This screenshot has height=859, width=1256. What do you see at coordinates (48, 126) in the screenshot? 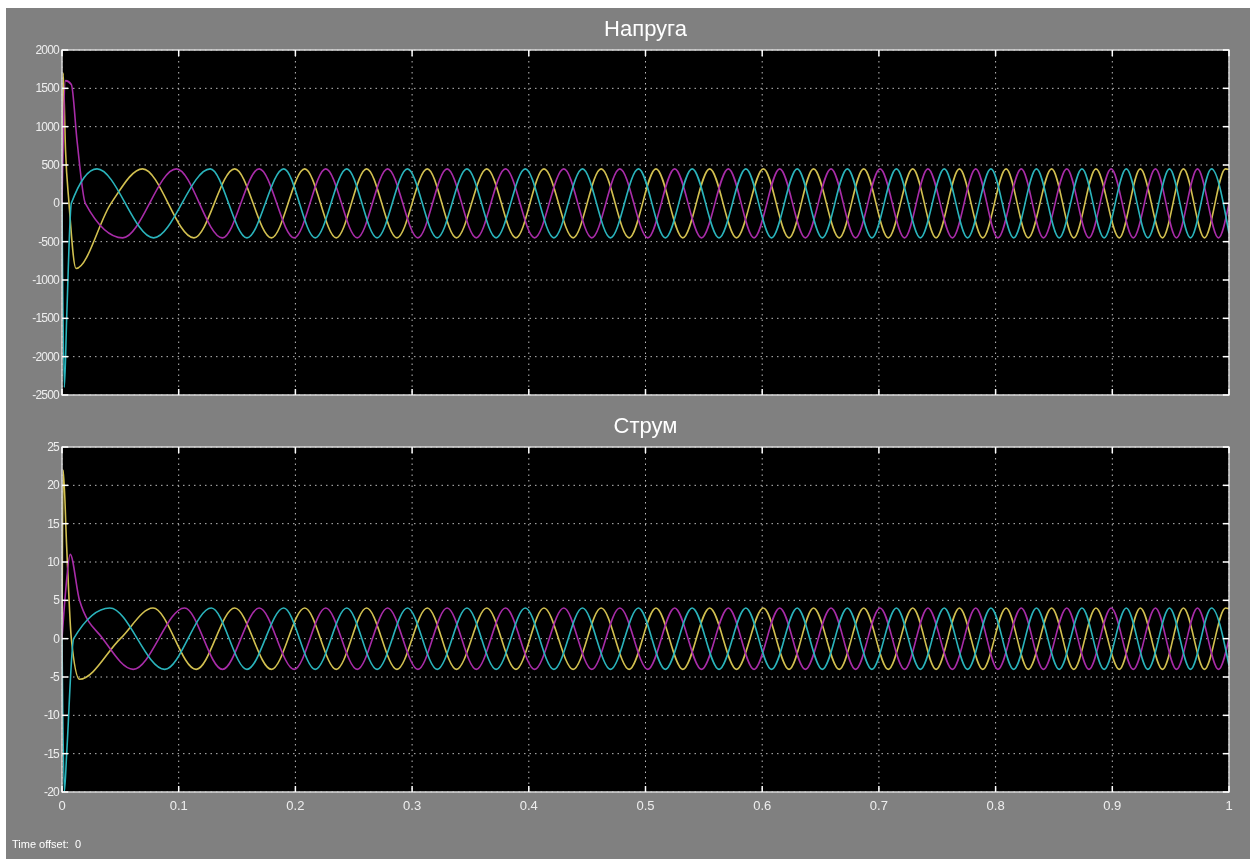
I see `y-tick-label: 1000` at bounding box center [48, 126].